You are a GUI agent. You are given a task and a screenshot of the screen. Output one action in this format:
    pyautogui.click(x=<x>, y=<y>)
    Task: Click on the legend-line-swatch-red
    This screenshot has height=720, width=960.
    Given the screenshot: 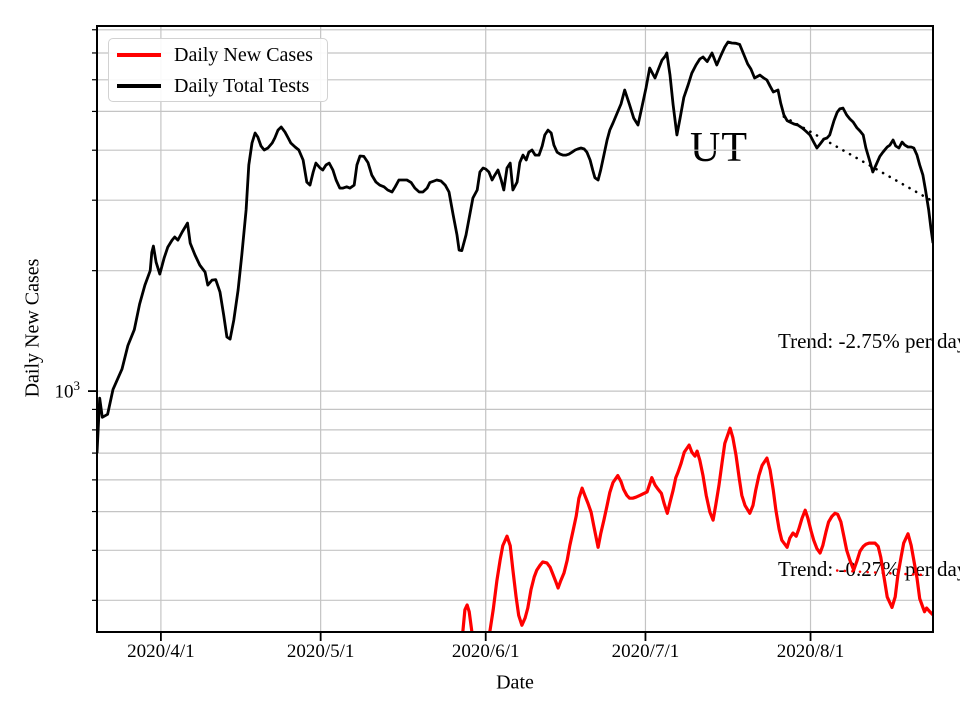 What is the action you would take?
    pyautogui.click(x=139, y=54)
    